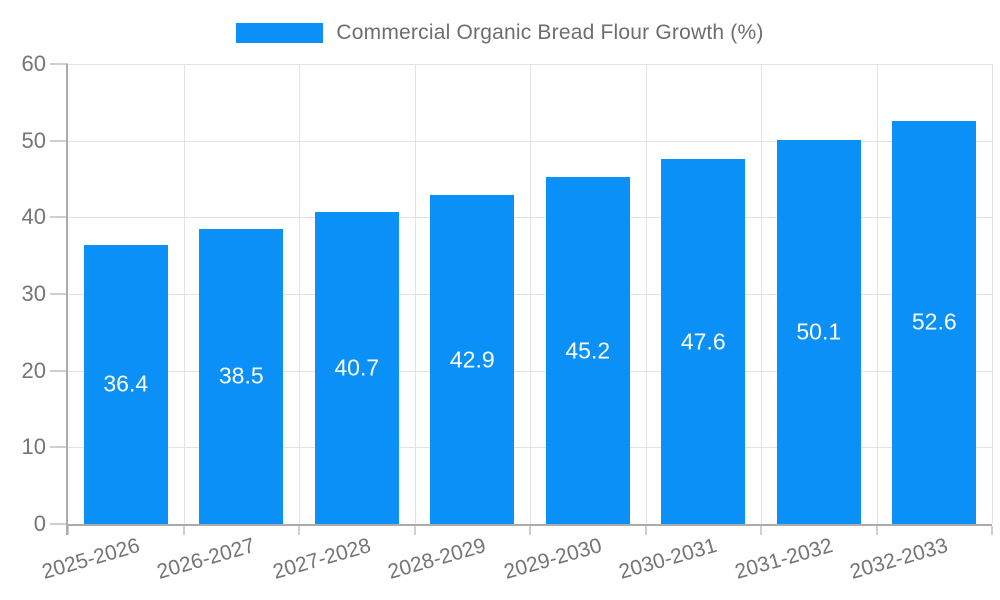 The height and width of the screenshot is (600, 1000). Describe the element at coordinates (33, 217) in the screenshot. I see `y-axis-label: 40` at that location.